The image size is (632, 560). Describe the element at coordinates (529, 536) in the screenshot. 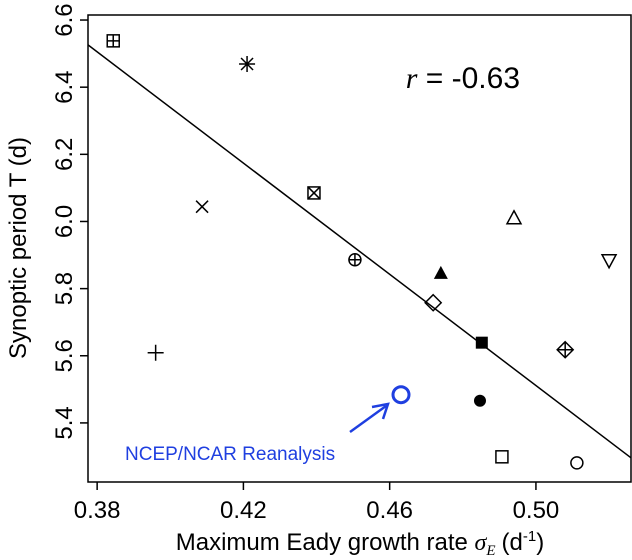

I see `x-label-sup: -1` at that location.